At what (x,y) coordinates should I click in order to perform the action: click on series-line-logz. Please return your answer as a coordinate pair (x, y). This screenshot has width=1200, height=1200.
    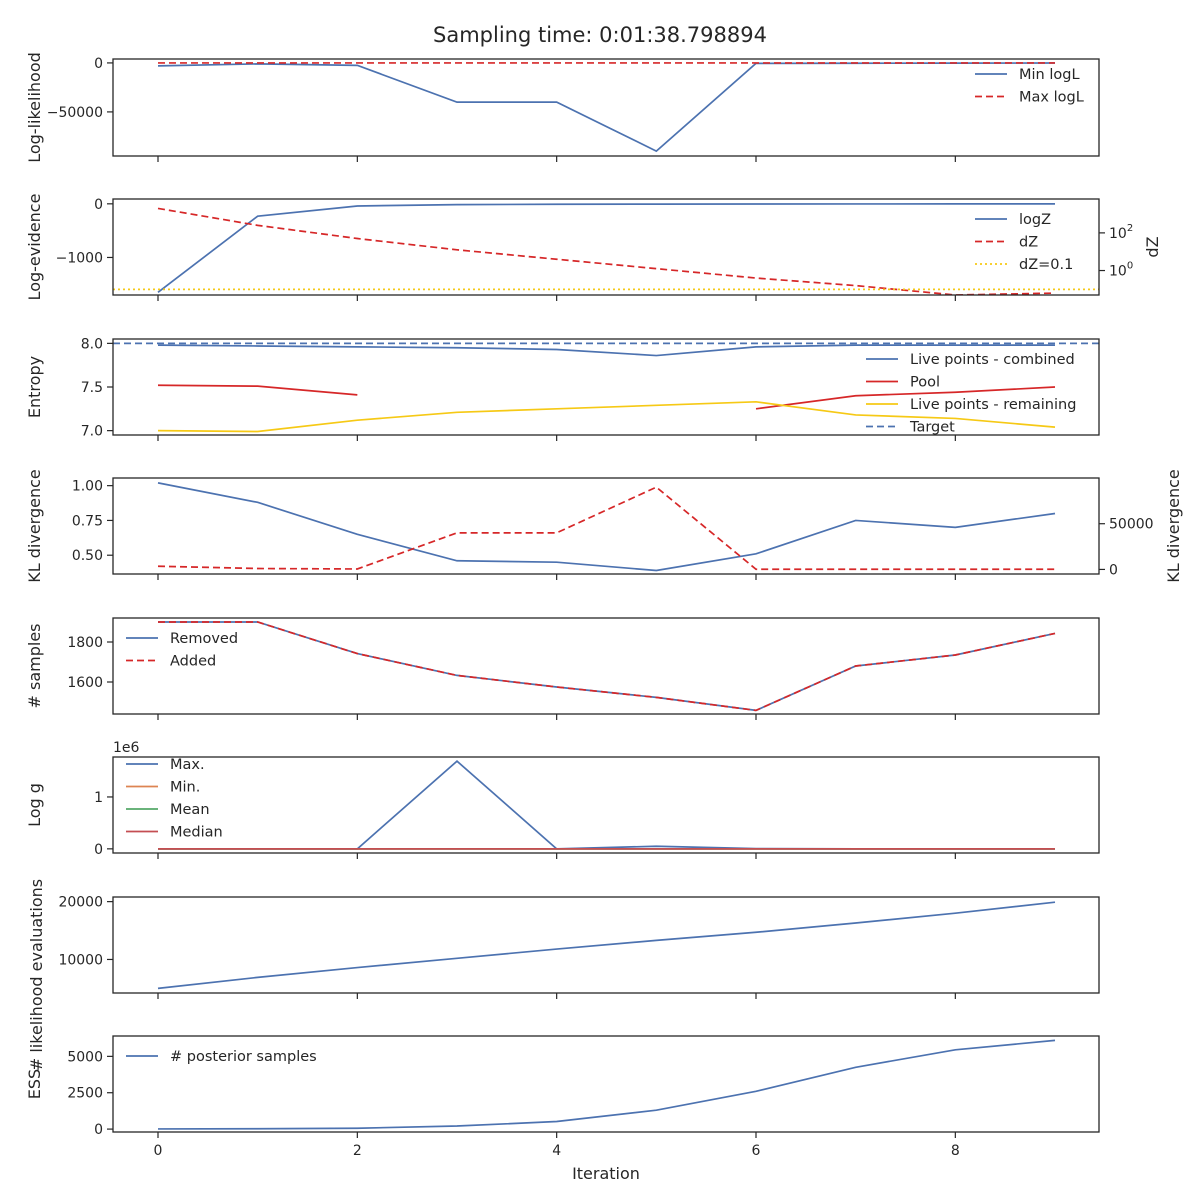
    Looking at the image, I should click on (606, 248).